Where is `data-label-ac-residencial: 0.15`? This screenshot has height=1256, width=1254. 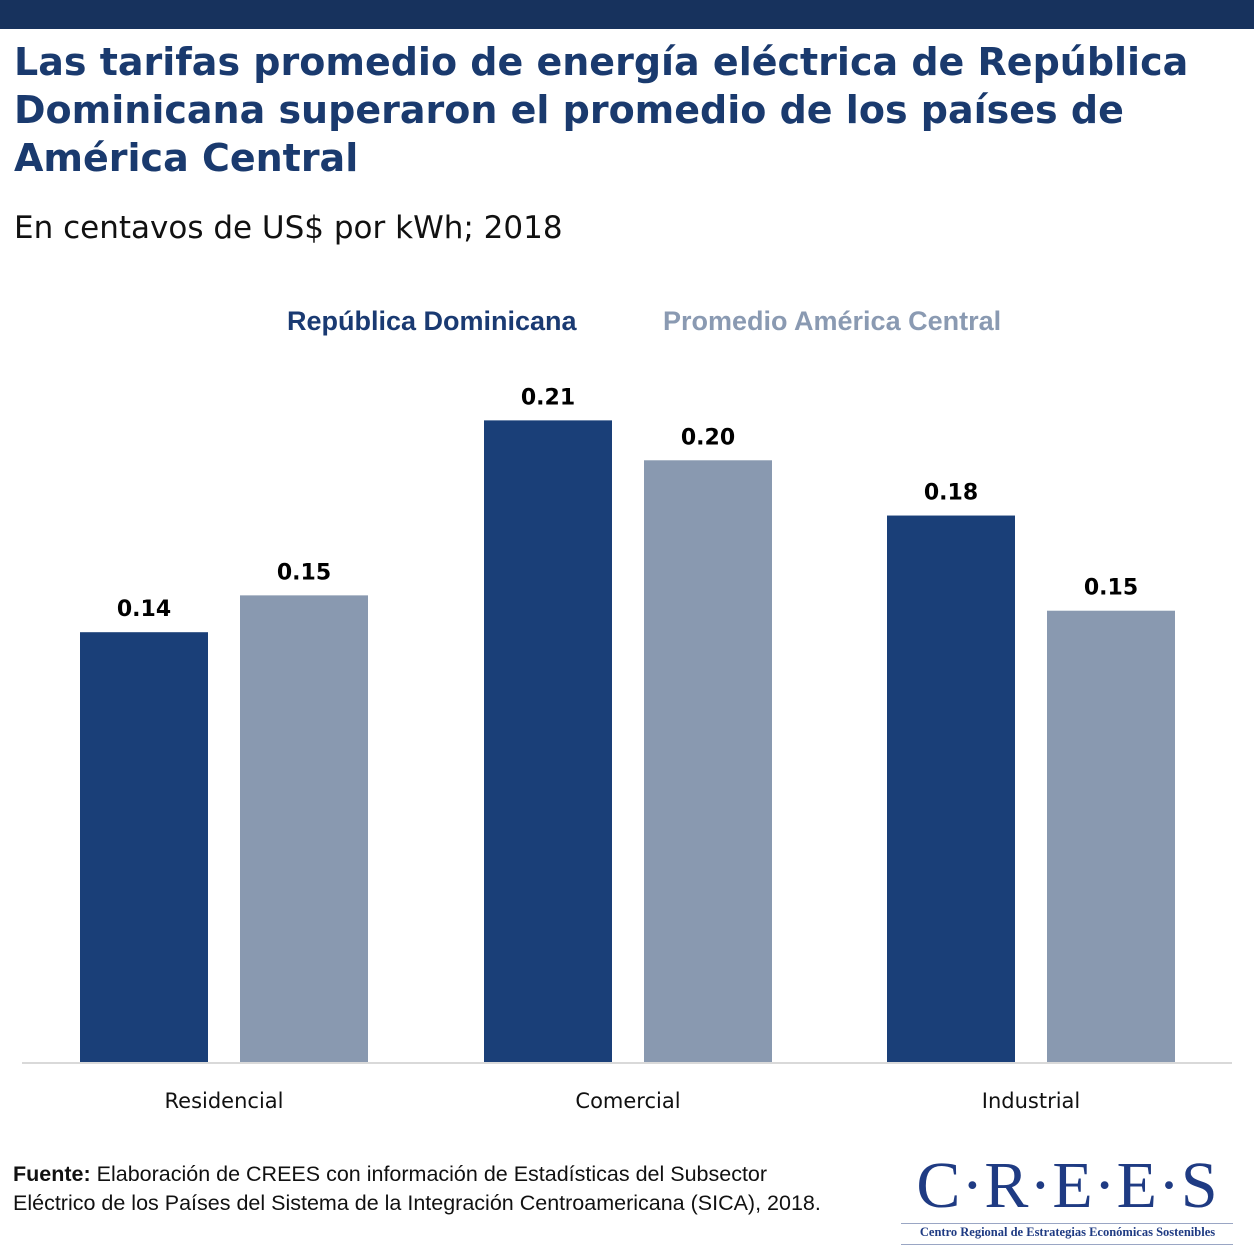
data-label-ac-residencial: 0.15 is located at coordinates (304, 572).